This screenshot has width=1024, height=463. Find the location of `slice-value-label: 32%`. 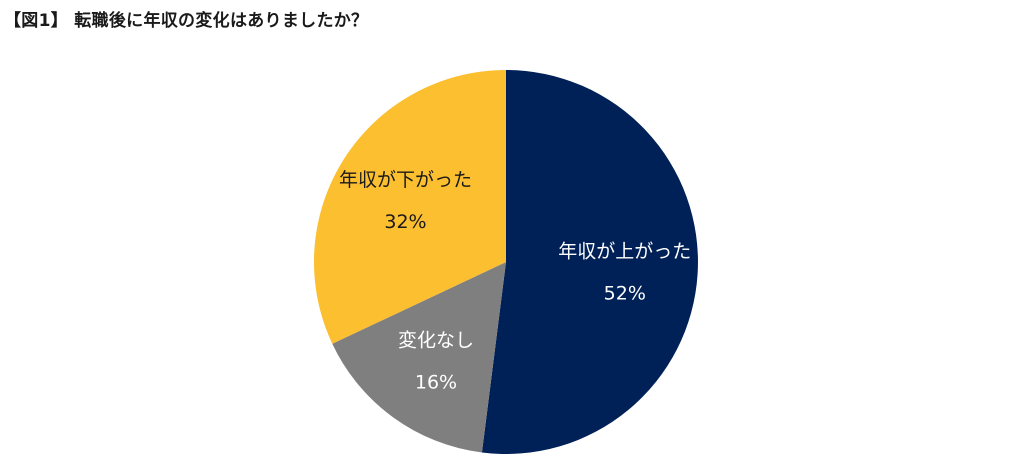

slice-value-label: 32% is located at coordinates (405, 222).